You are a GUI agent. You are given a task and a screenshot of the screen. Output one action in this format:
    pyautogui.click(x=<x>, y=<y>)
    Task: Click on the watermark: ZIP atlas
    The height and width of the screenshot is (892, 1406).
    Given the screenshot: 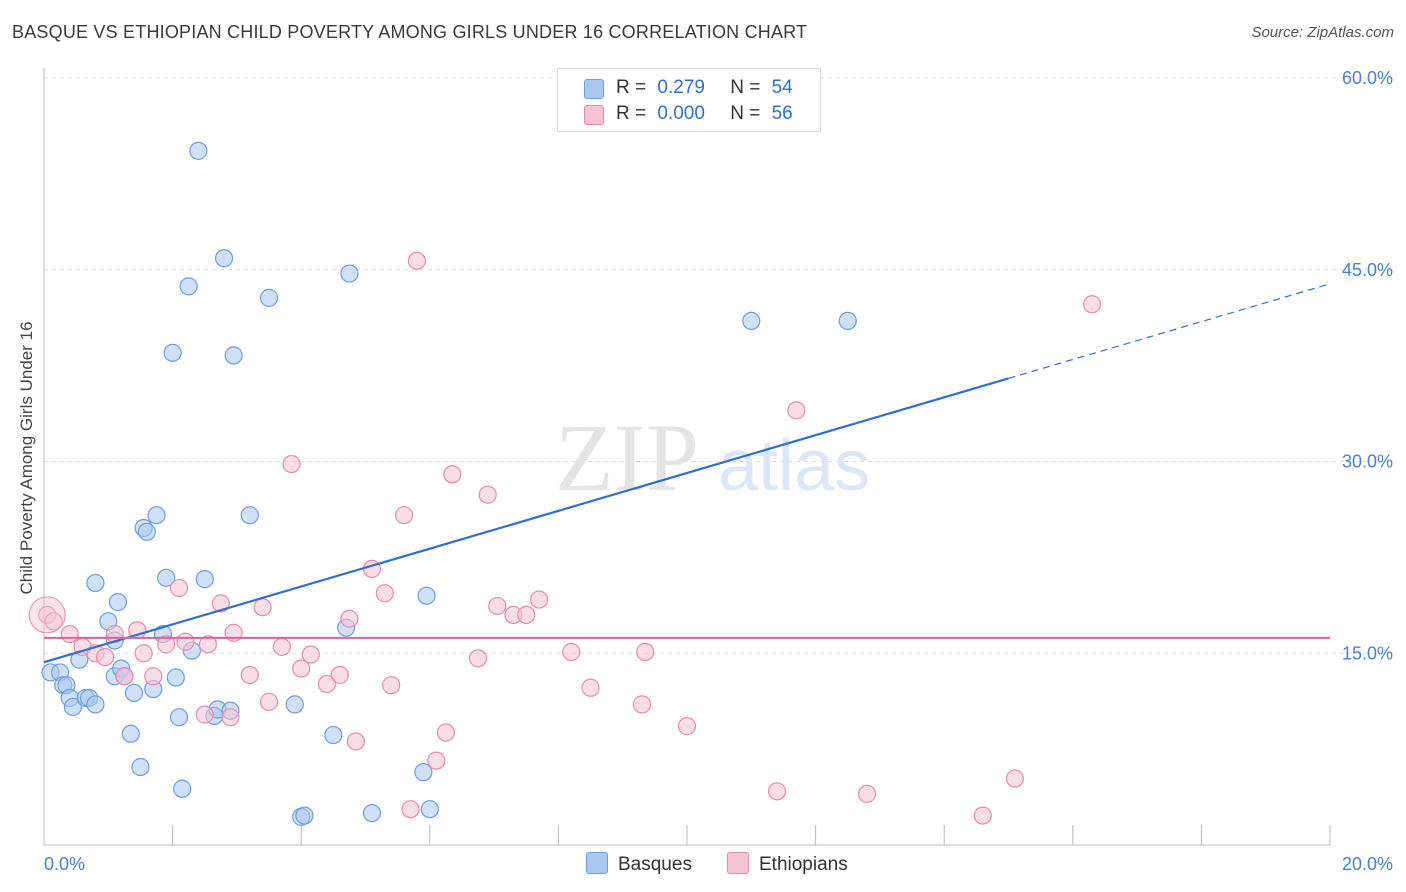 What is the action you would take?
    pyautogui.click(x=712, y=457)
    